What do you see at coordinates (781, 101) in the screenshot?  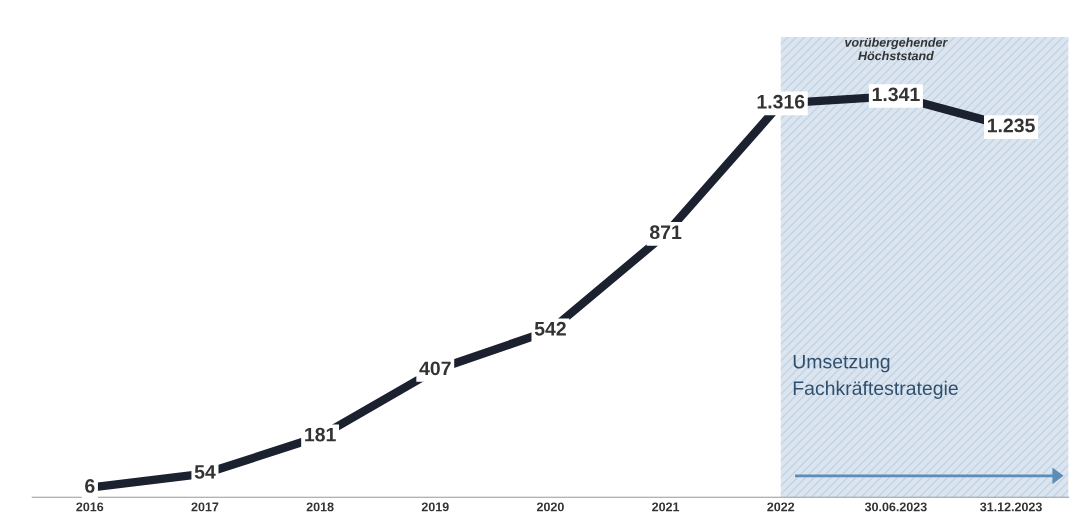 I see `data-label: 1.316` at bounding box center [781, 101].